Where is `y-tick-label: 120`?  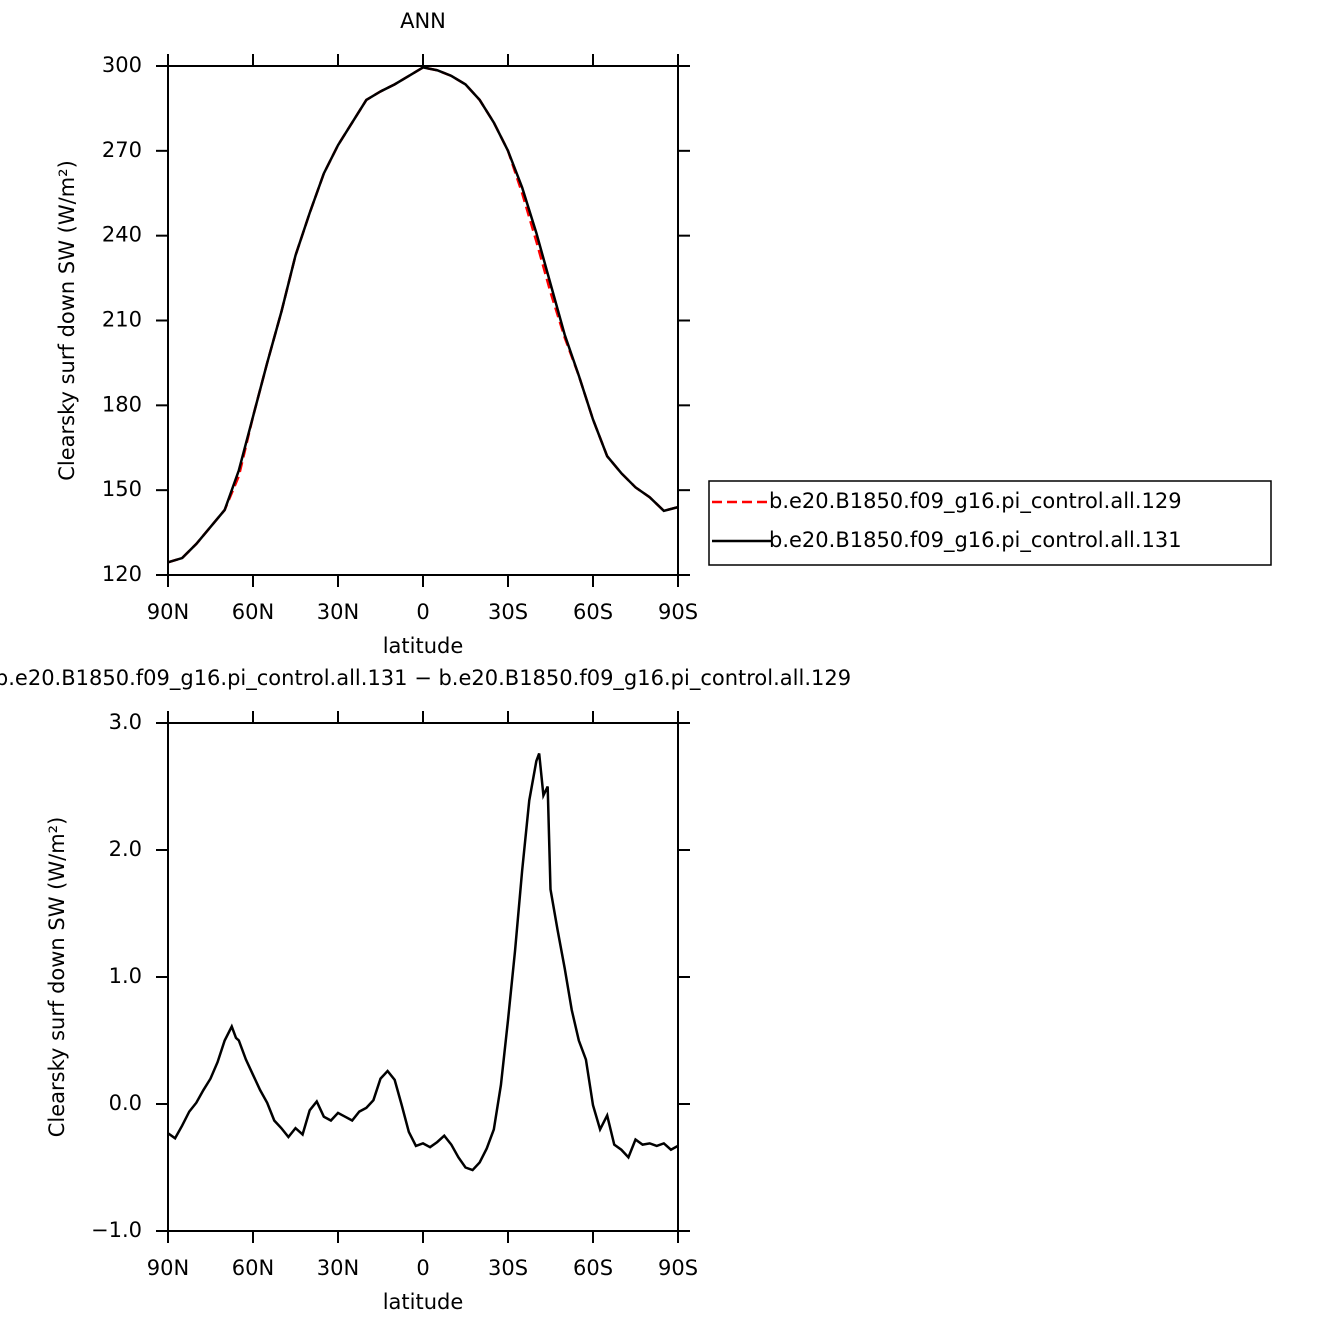
y-tick-label: 120 is located at coordinates (122, 574).